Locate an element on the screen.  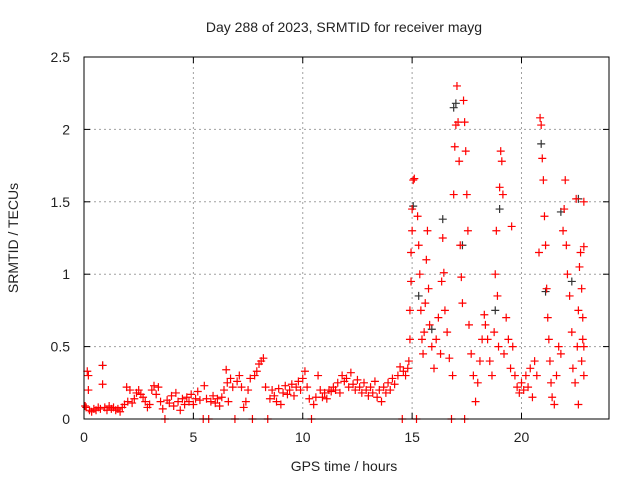
x-tick-label: 0 is located at coordinates (84, 437).